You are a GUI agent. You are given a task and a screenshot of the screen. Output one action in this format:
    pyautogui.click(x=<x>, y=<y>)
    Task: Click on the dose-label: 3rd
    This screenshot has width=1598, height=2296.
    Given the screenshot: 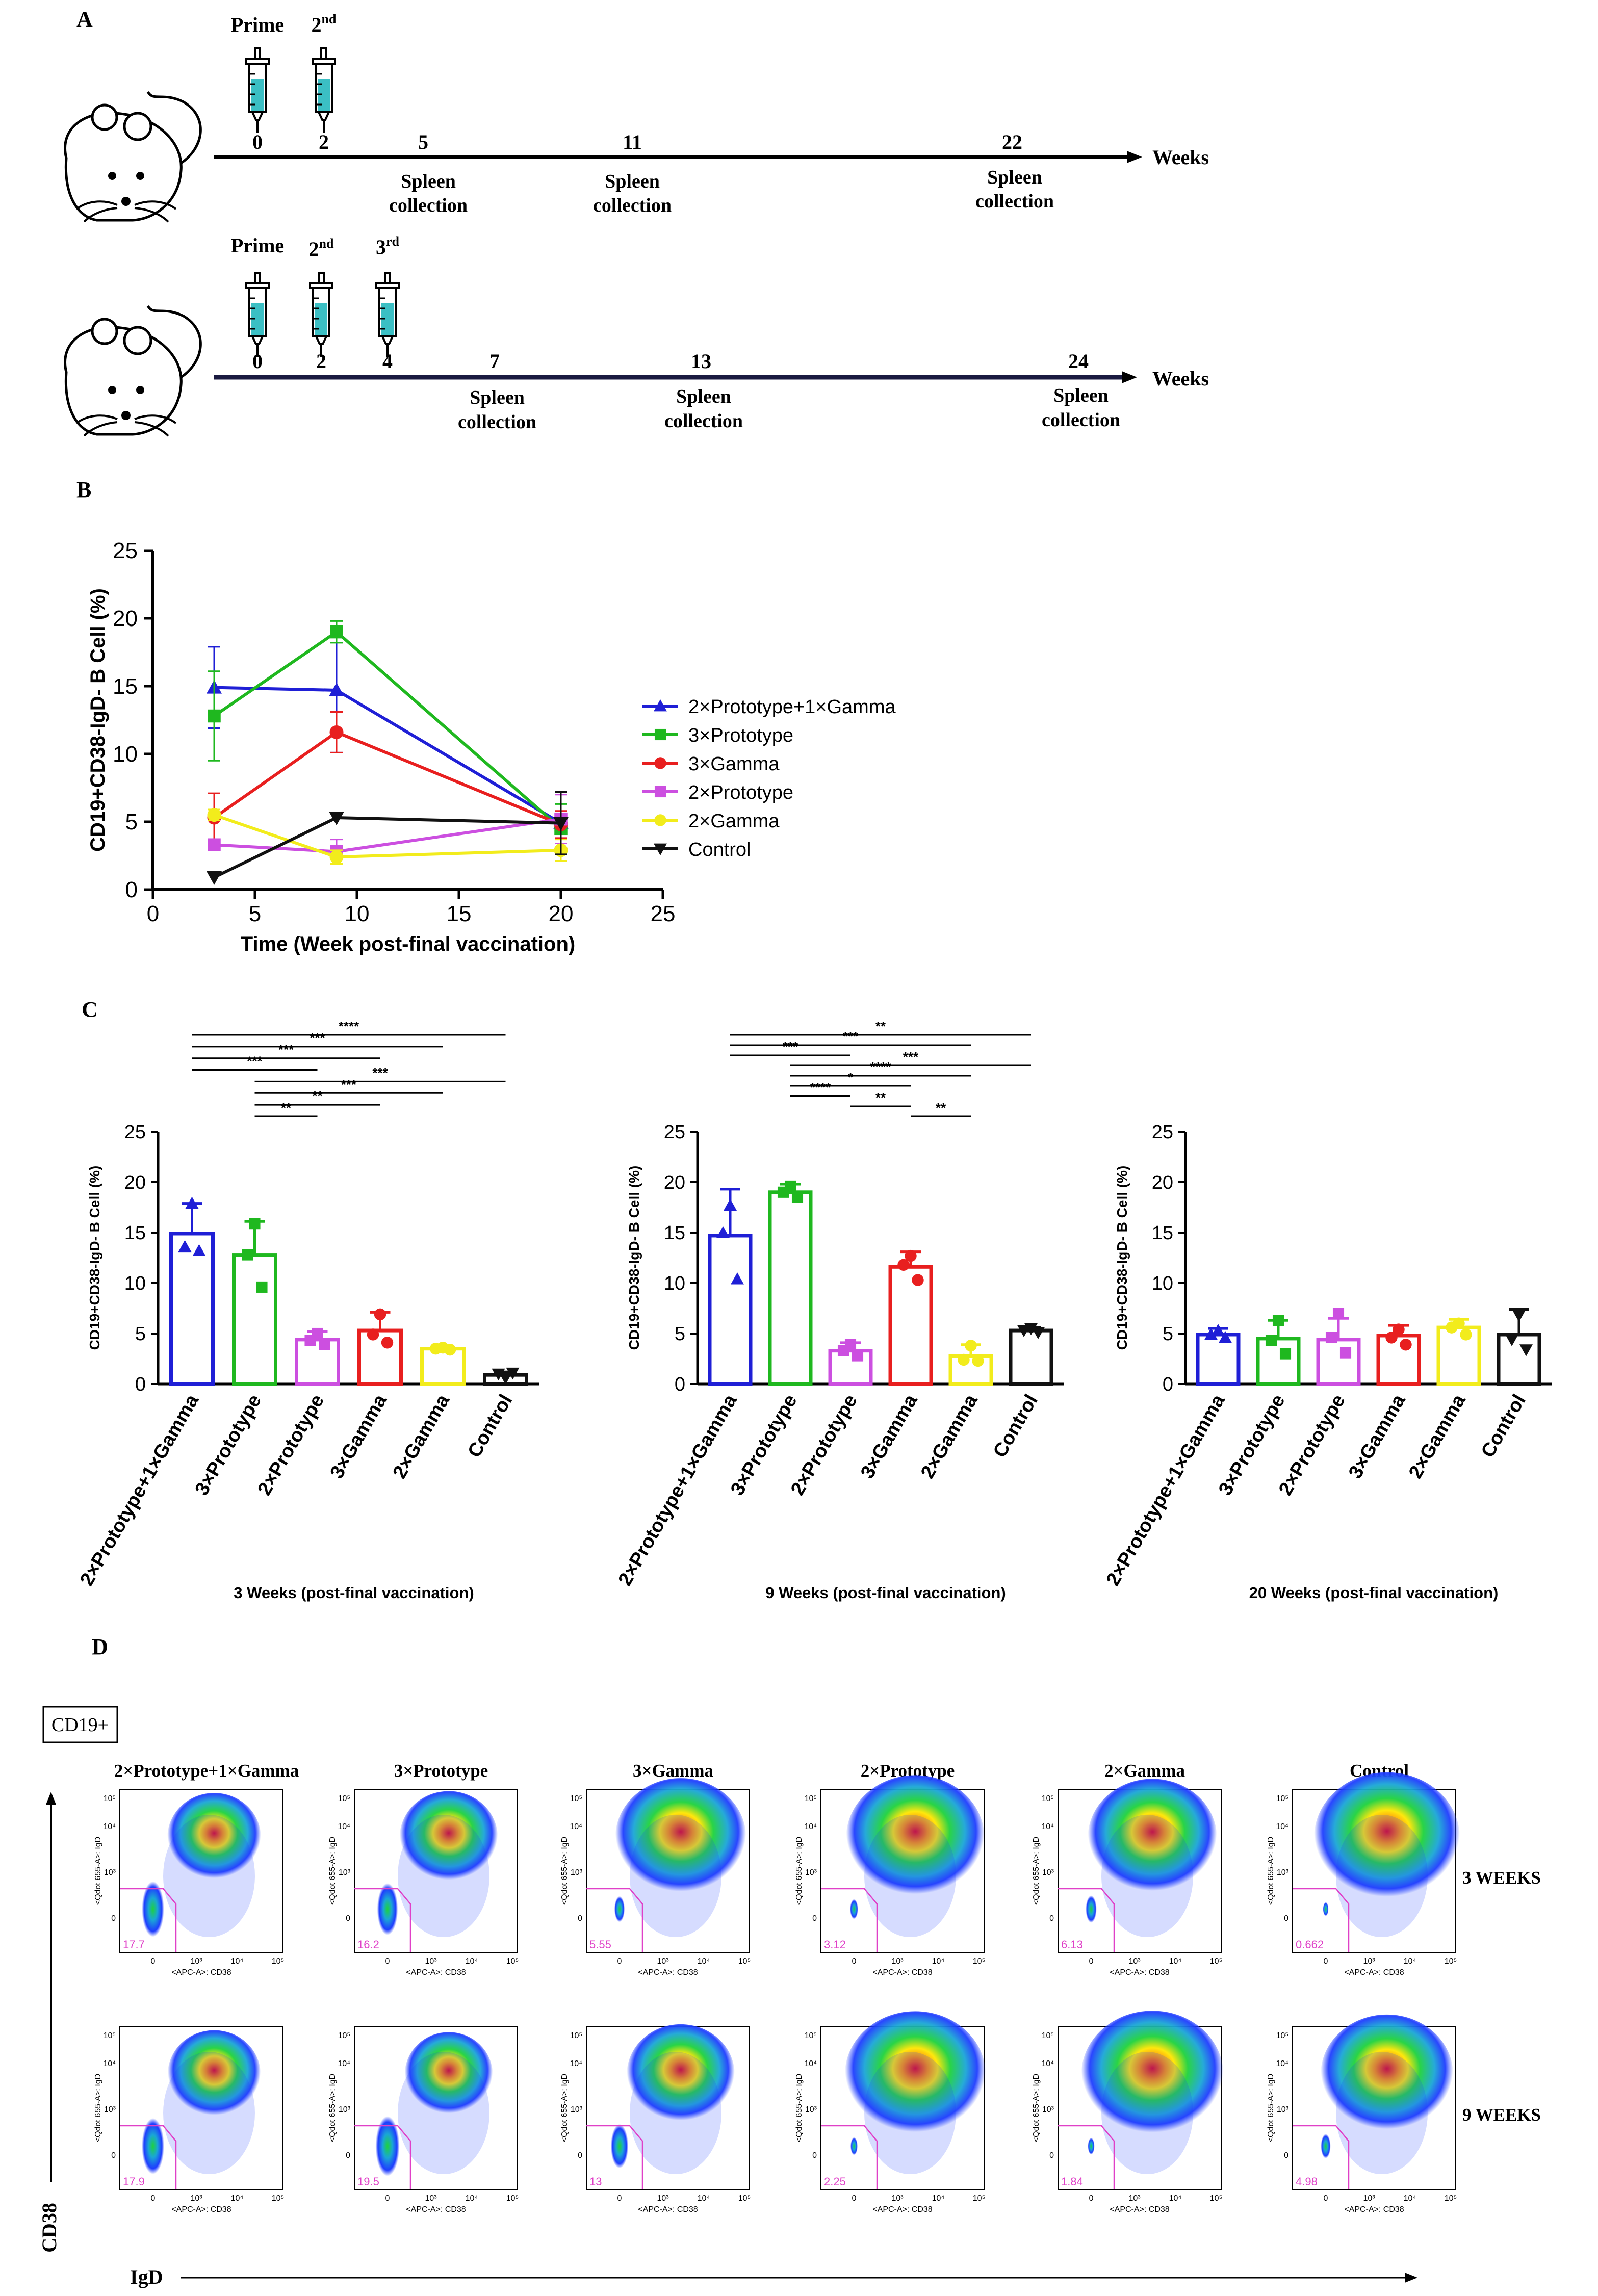 What is the action you would take?
    pyautogui.click(x=388, y=246)
    